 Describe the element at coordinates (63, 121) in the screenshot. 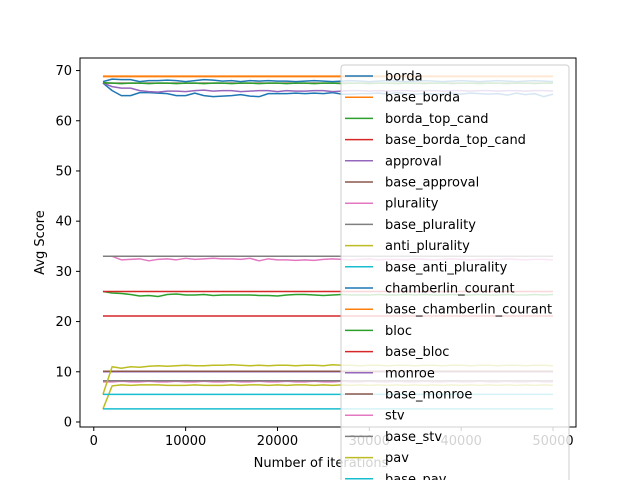

I see `y-tick-label: 60` at that location.